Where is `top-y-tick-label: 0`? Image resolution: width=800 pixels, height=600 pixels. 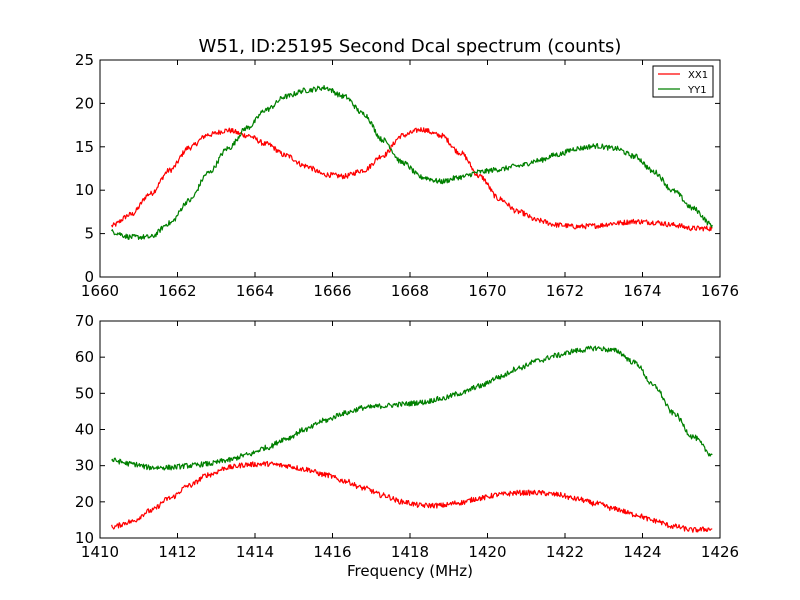
top-y-tick-label: 0 is located at coordinates (89, 277).